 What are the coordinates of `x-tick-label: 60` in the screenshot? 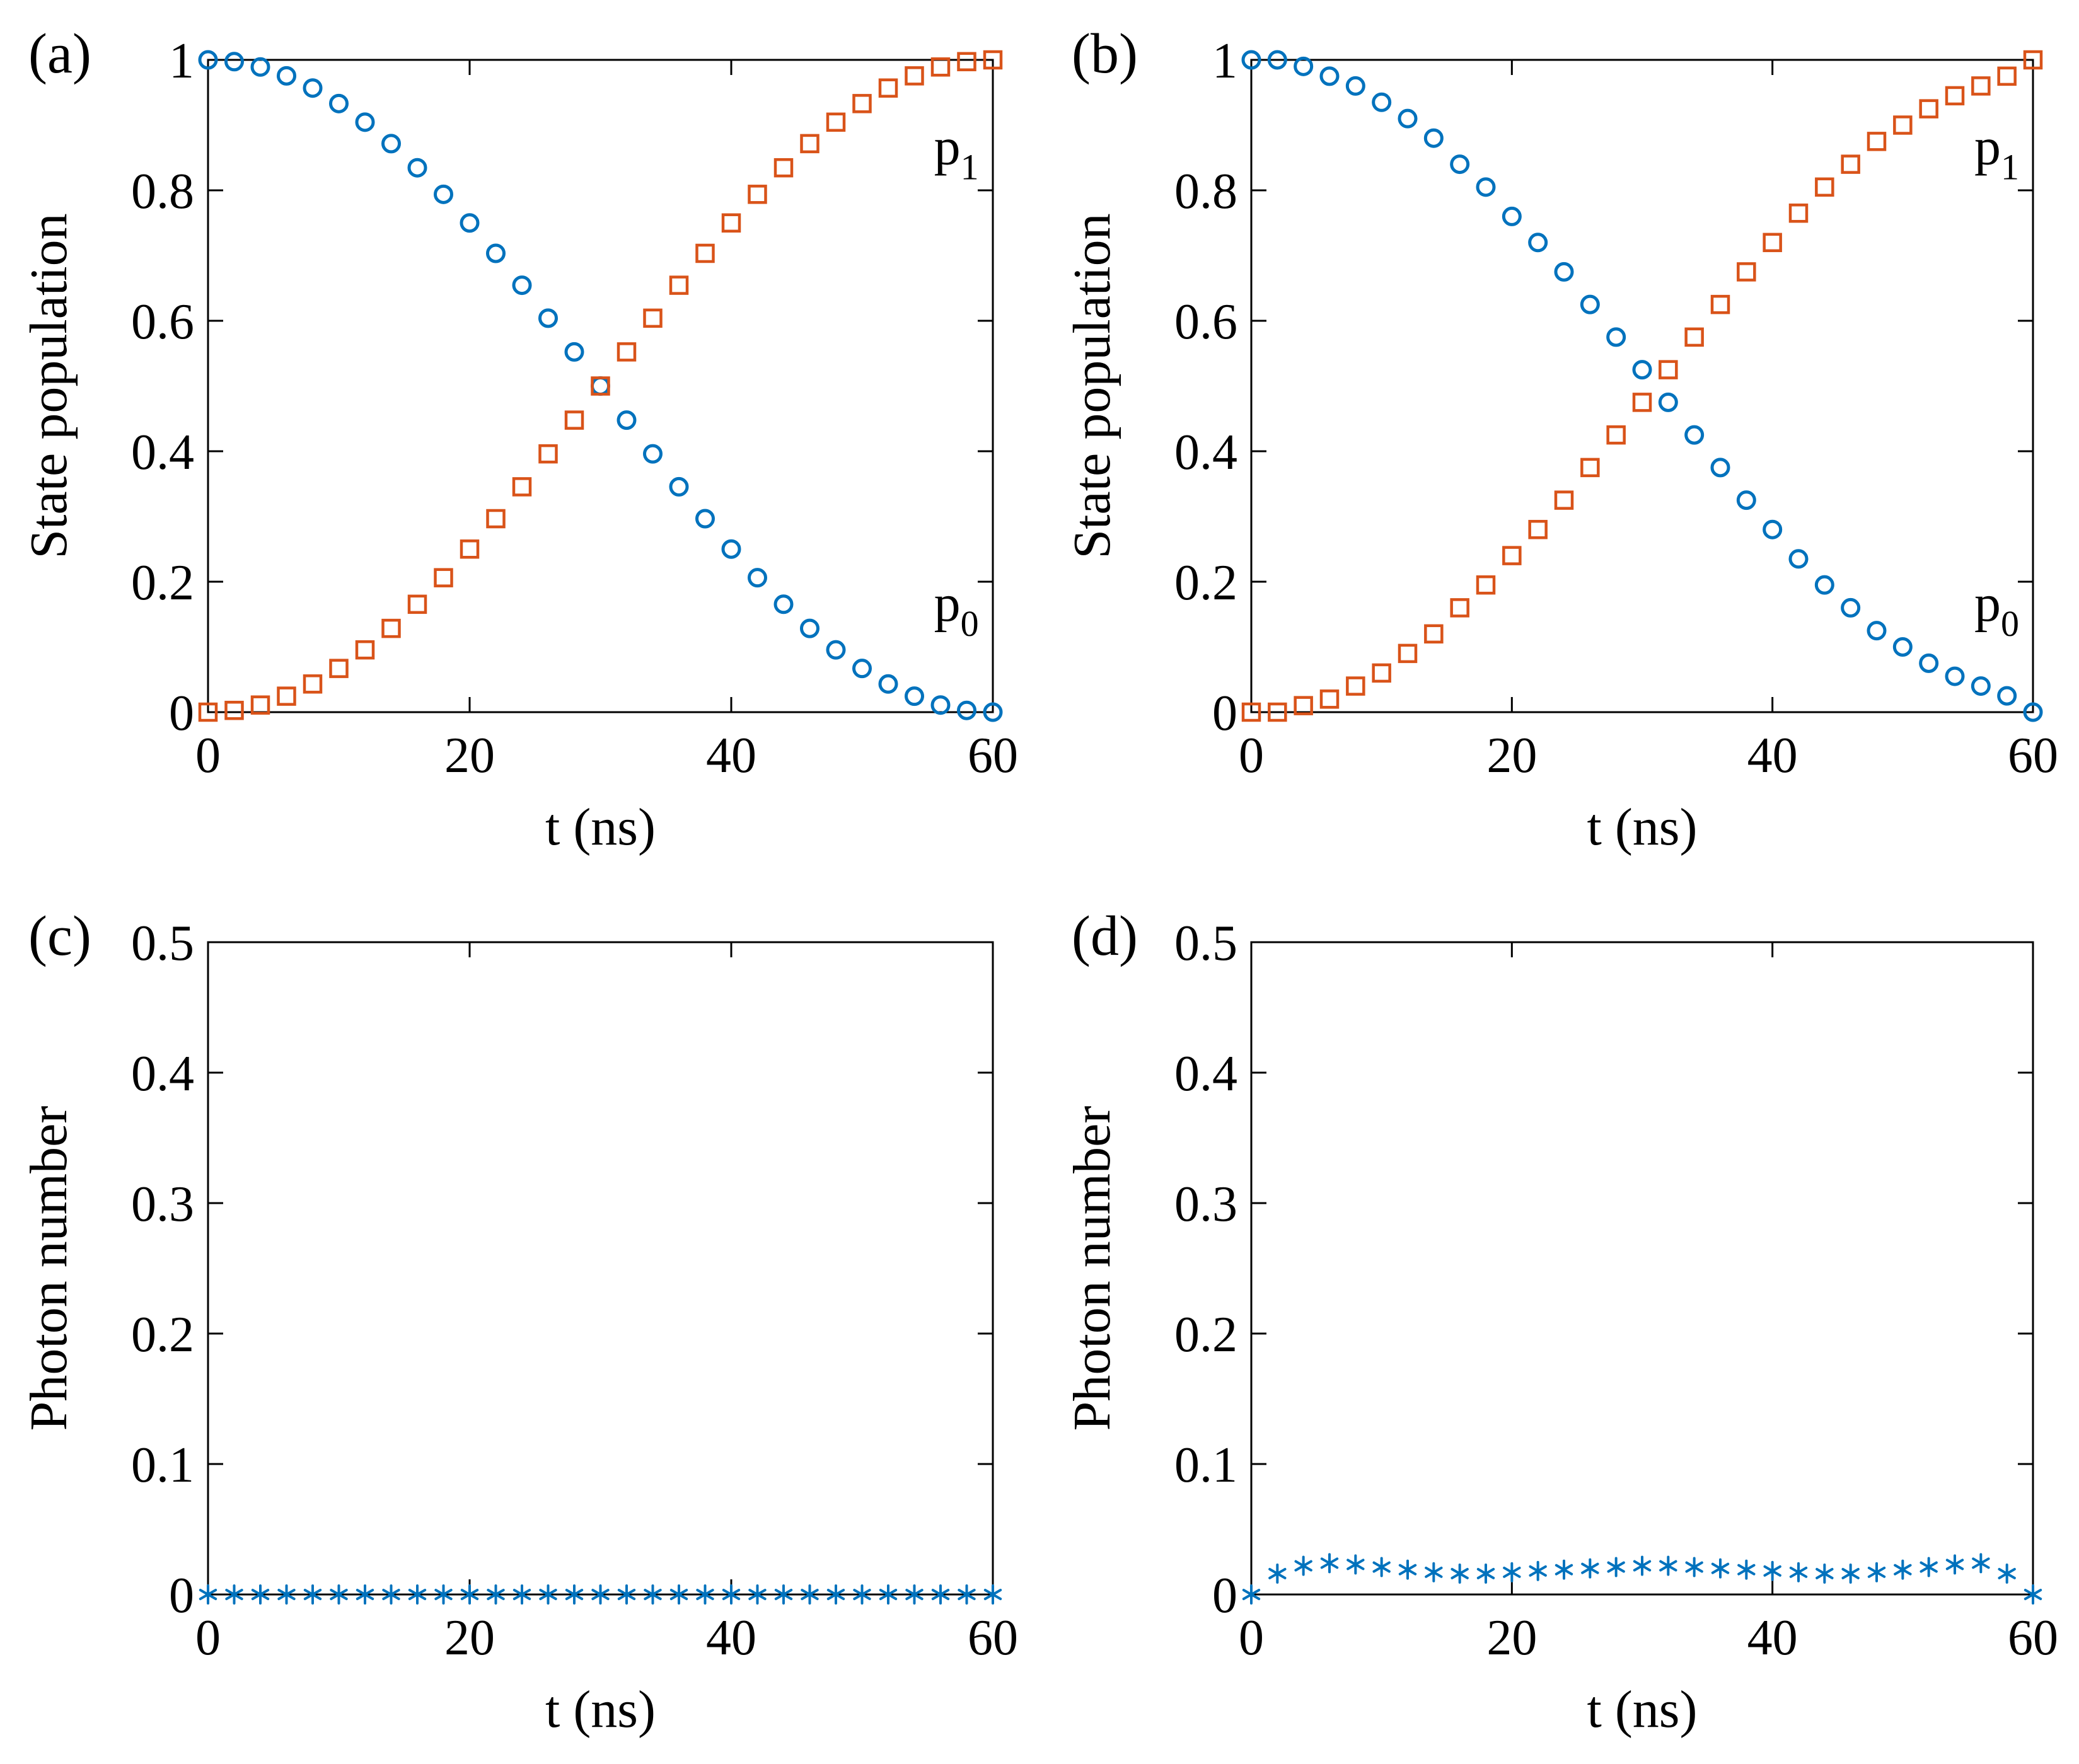 It's located at (993, 1638).